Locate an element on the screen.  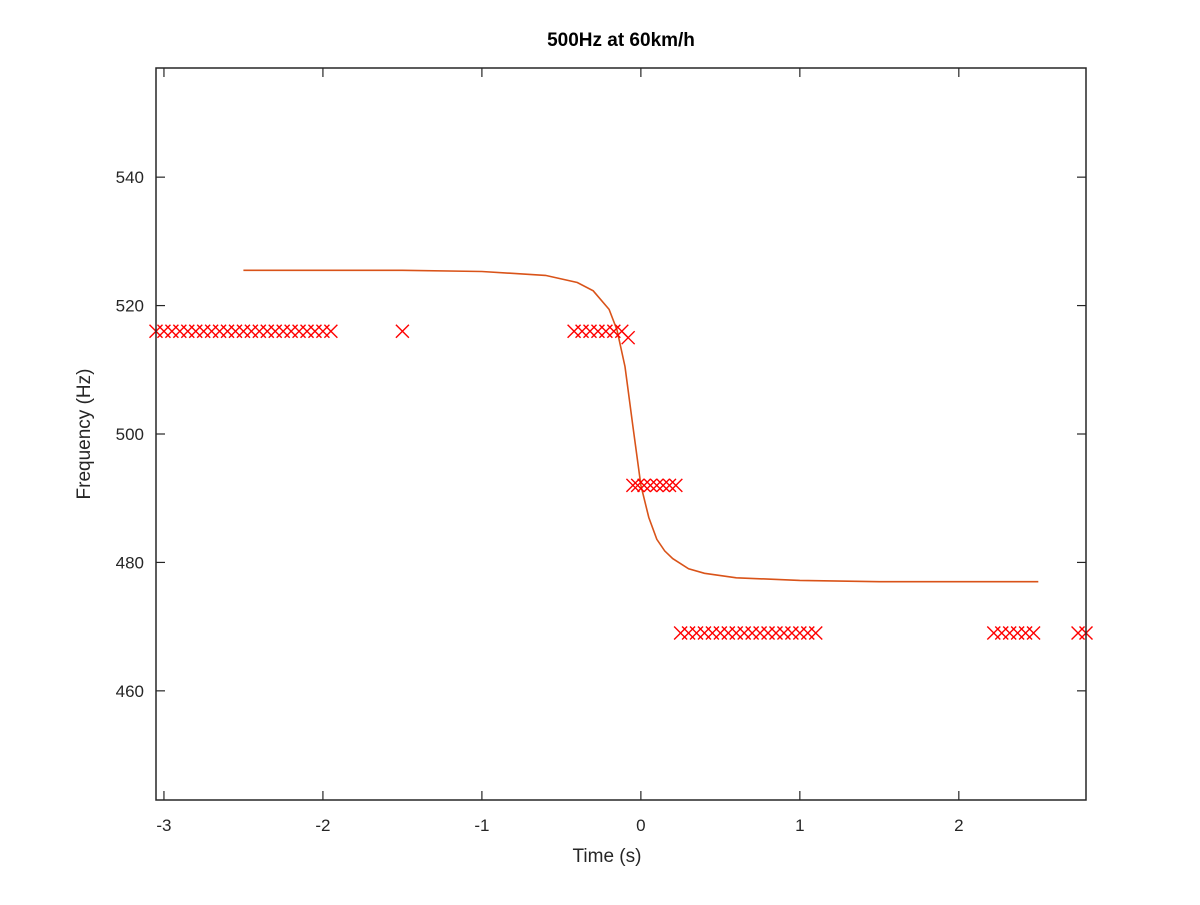
x-tick-label: 1 is located at coordinates (799, 825).